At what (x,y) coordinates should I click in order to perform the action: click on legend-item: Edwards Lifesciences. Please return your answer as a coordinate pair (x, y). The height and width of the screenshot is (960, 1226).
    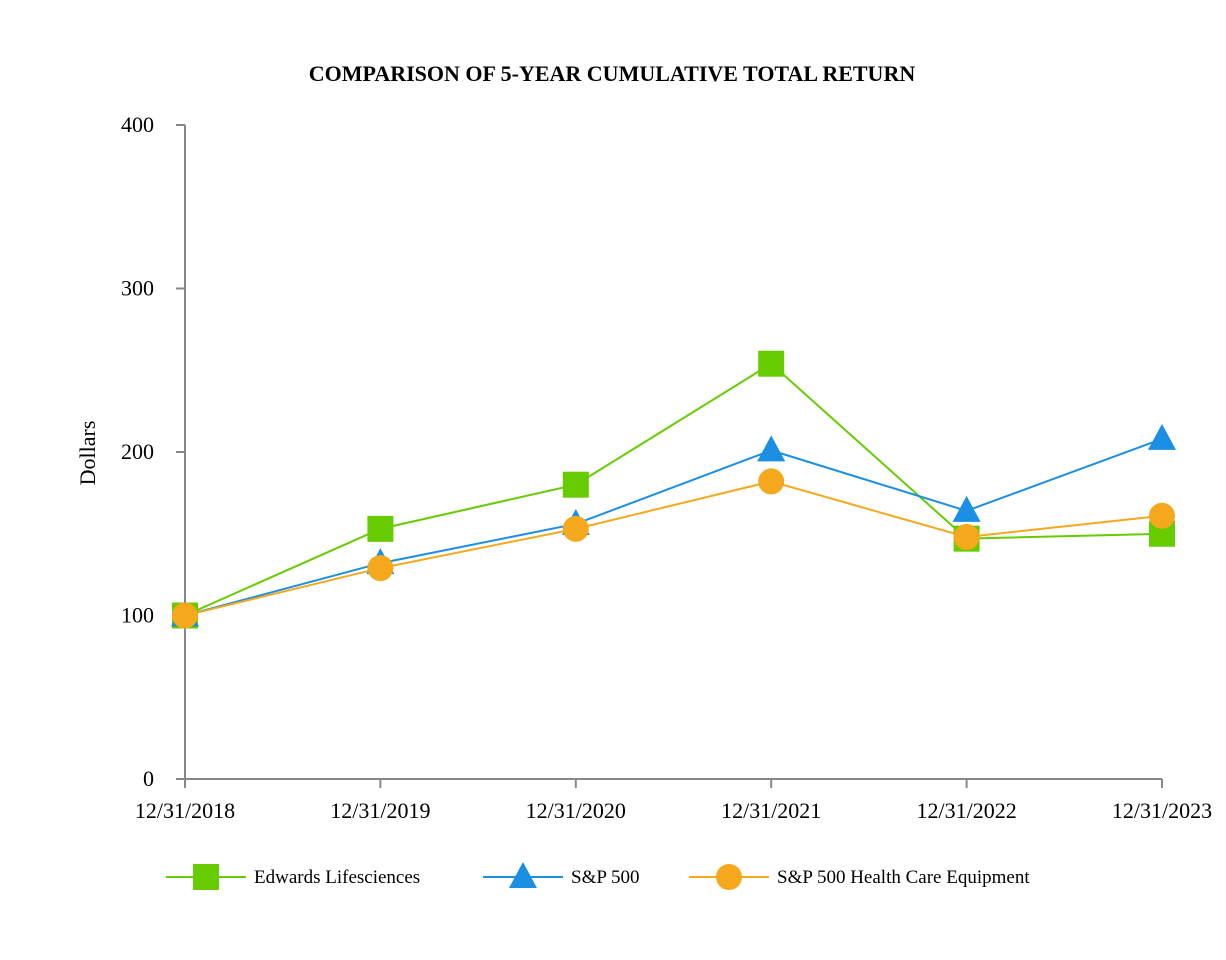
    Looking at the image, I should click on (293, 877).